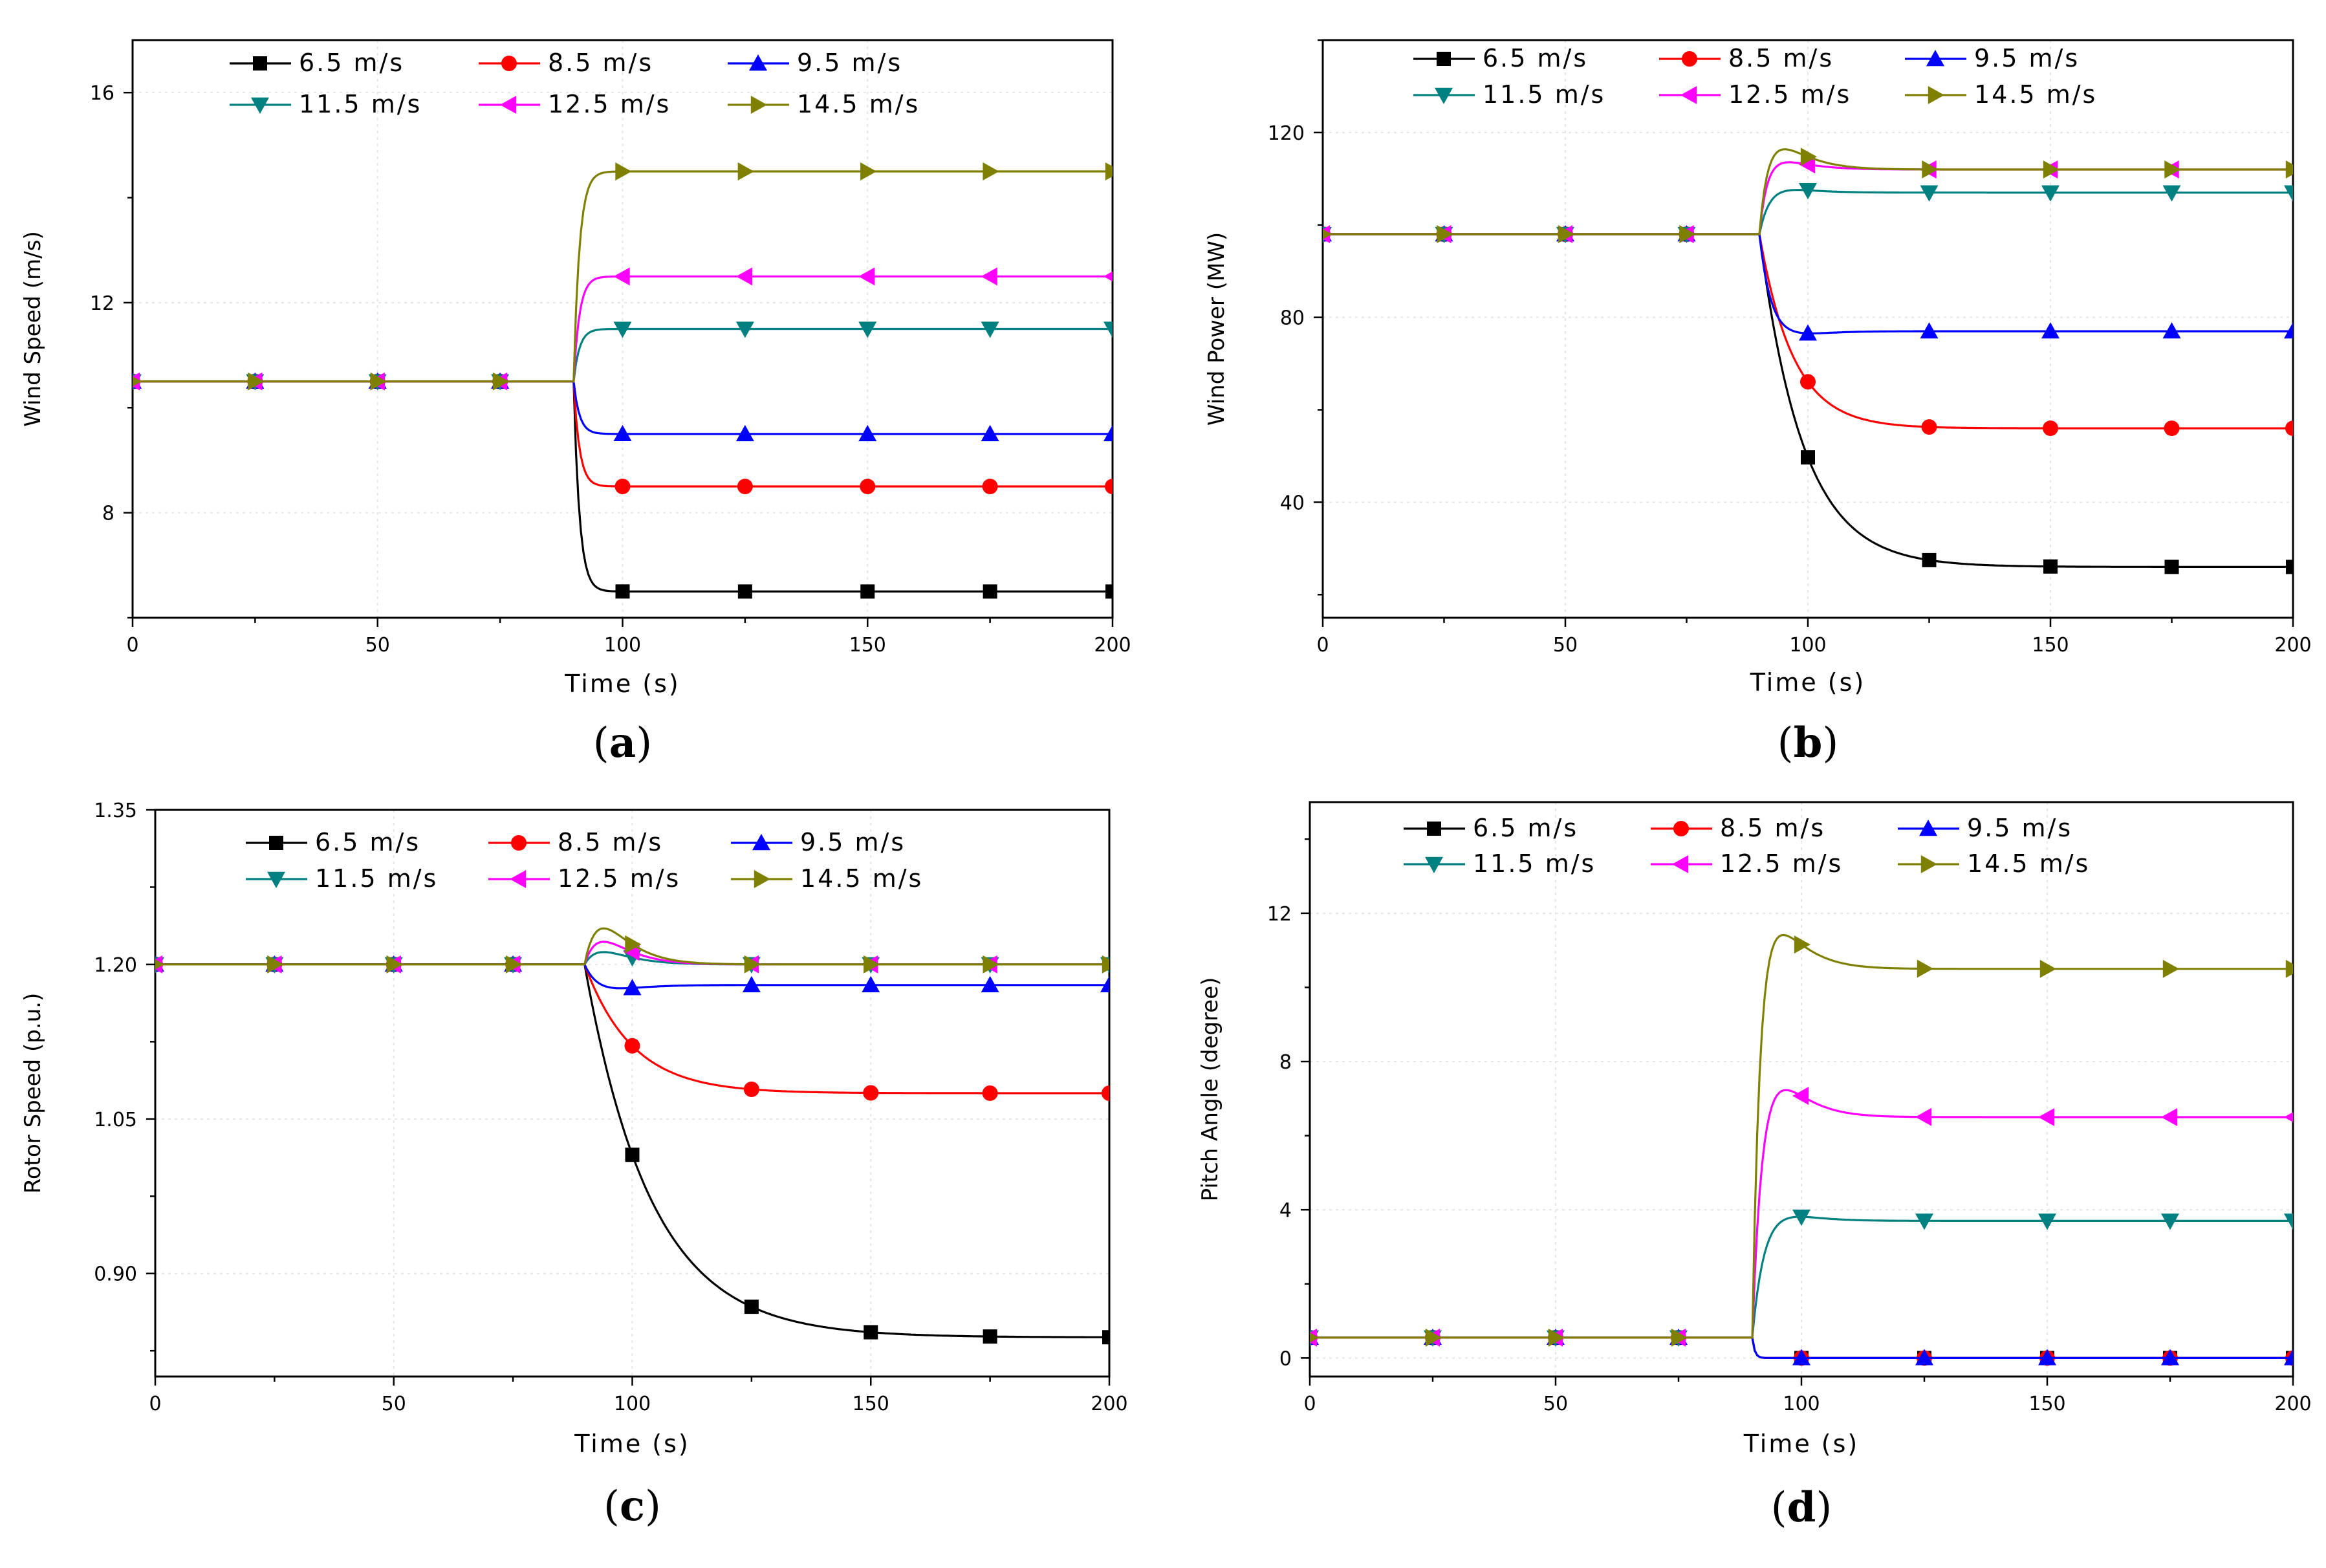 Image resolution: width=2326 pixels, height=1568 pixels. Describe the element at coordinates (115, 1274) in the screenshot. I see `y-tick-label: 0.90` at that location.